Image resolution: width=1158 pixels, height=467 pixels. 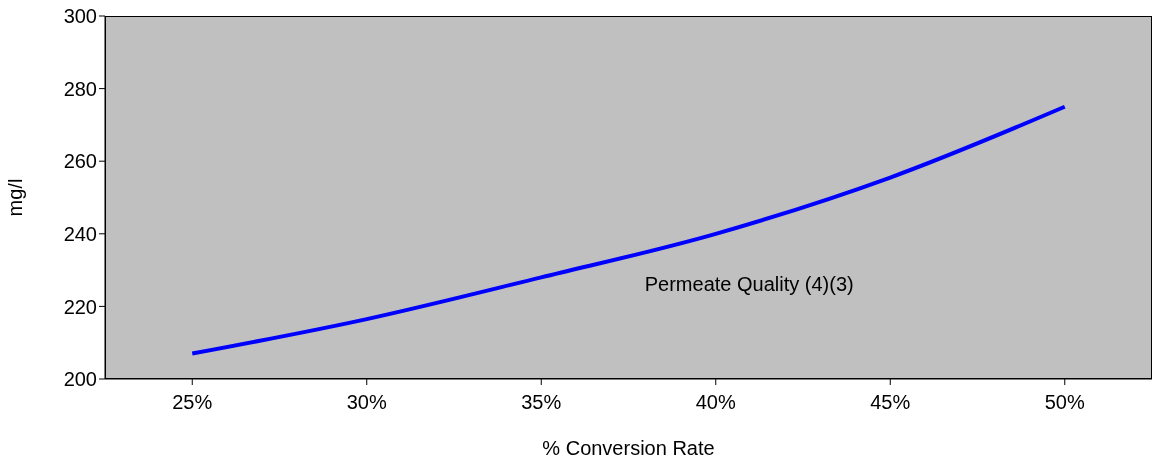 What do you see at coordinates (715, 402) in the screenshot?
I see `x-tick-label: 40%` at bounding box center [715, 402].